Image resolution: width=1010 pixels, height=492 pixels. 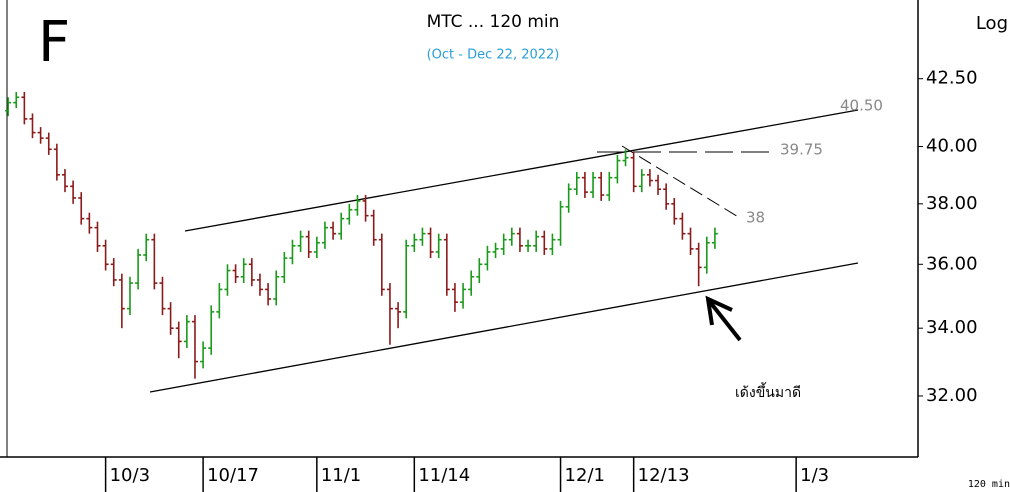 I want to click on y-tick-label: 42.50, so click(x=952, y=78).